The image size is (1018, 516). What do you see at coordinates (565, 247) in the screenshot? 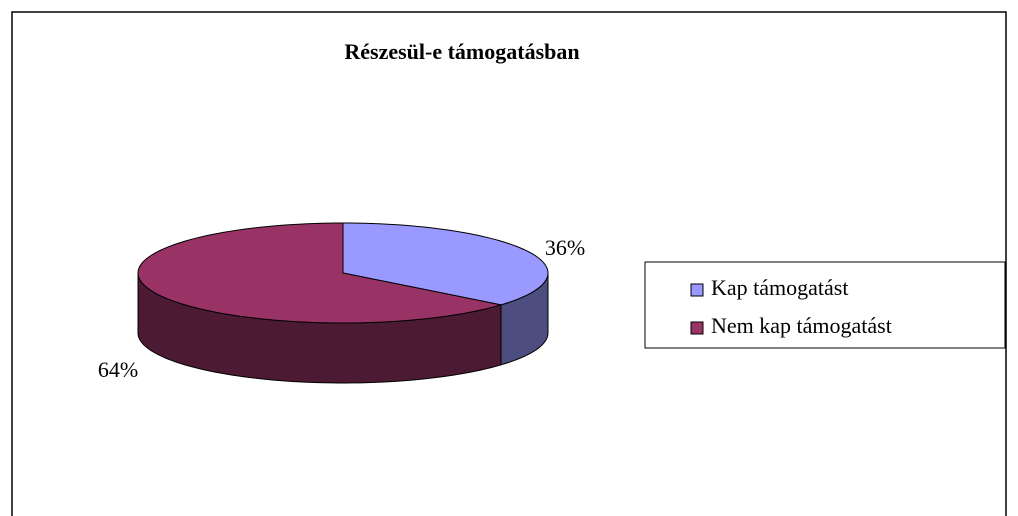
I see `data-label: 36%` at bounding box center [565, 247].